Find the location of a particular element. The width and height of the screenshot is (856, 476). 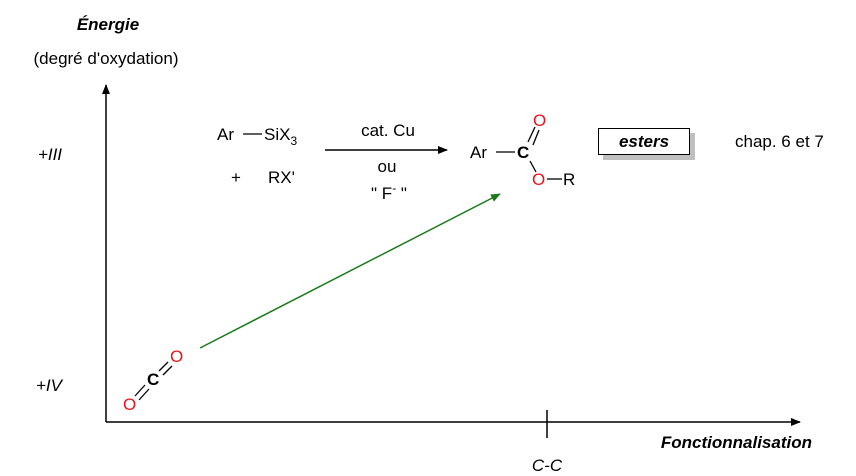

co2-carbon: C is located at coordinates (153, 379).